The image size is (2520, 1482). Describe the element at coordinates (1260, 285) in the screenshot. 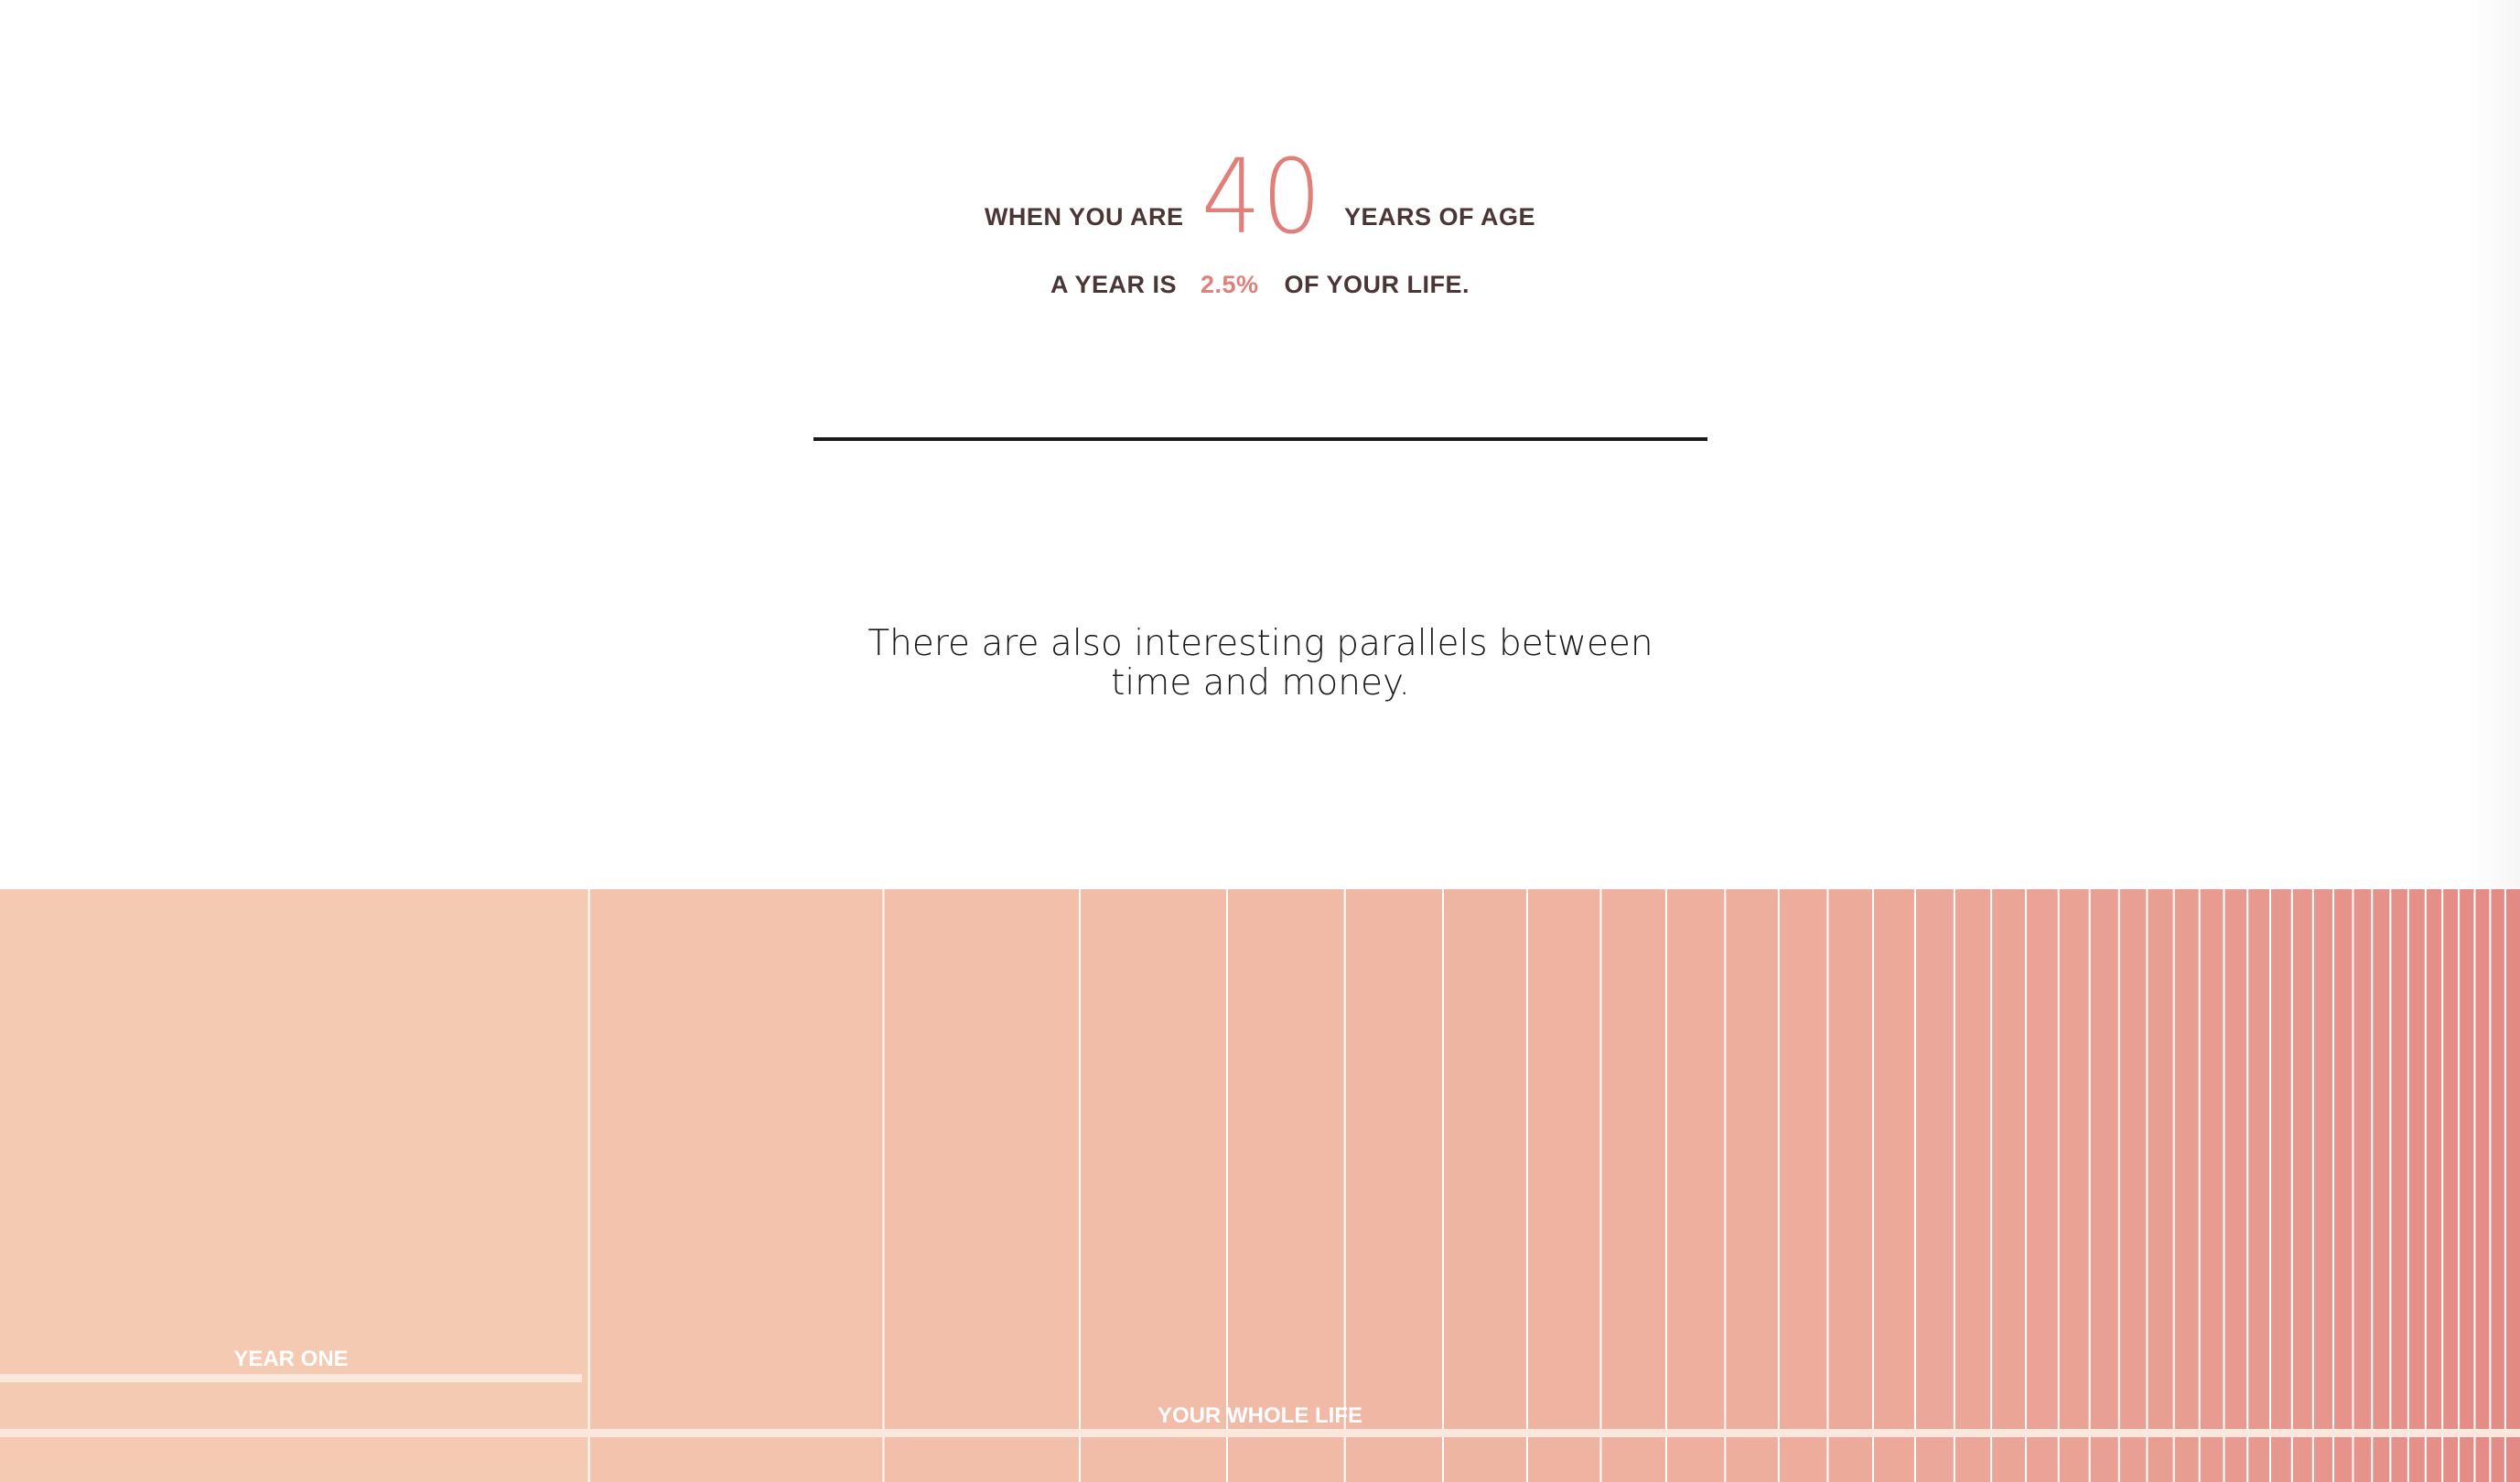

I see `percent-headline: A YEAR IS 2.5% OF YOUR LIFE.` at that location.